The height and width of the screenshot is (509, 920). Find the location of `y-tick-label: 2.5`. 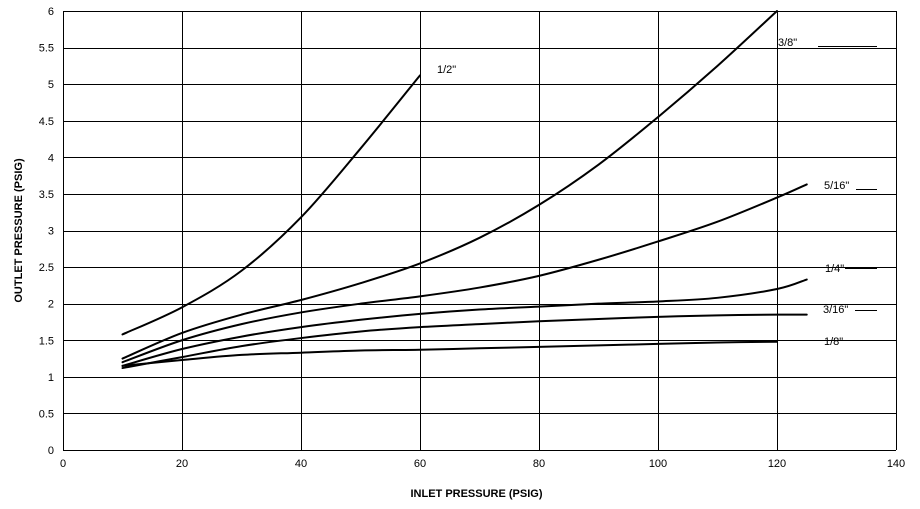

y-tick-label: 2.5 is located at coordinates (46, 268).